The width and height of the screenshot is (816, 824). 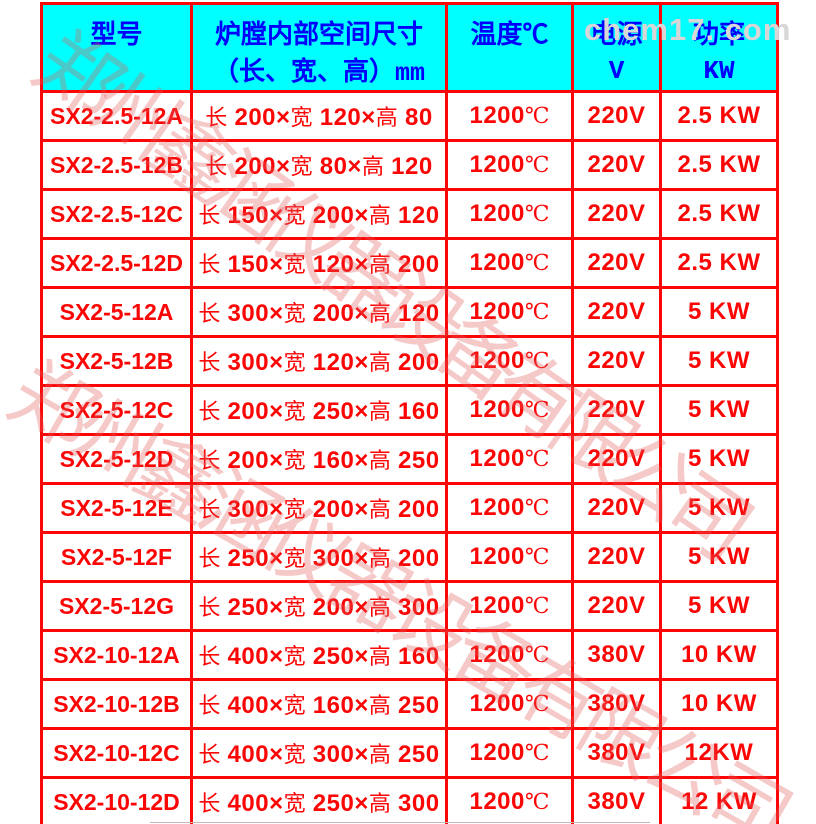 What do you see at coordinates (116, 263) in the screenshot?
I see `model-cell: SX2-2.5-12D` at bounding box center [116, 263].